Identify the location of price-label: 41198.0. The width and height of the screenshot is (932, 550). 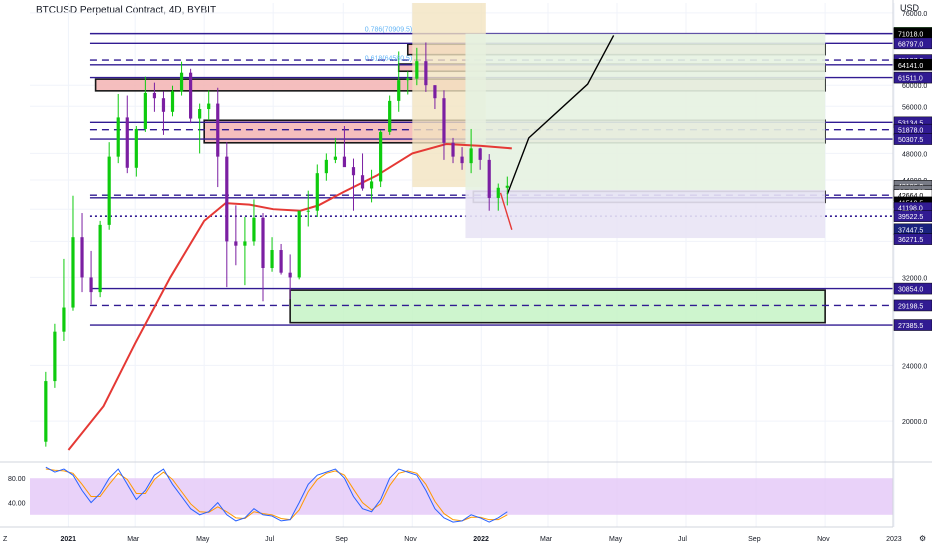
(910, 209).